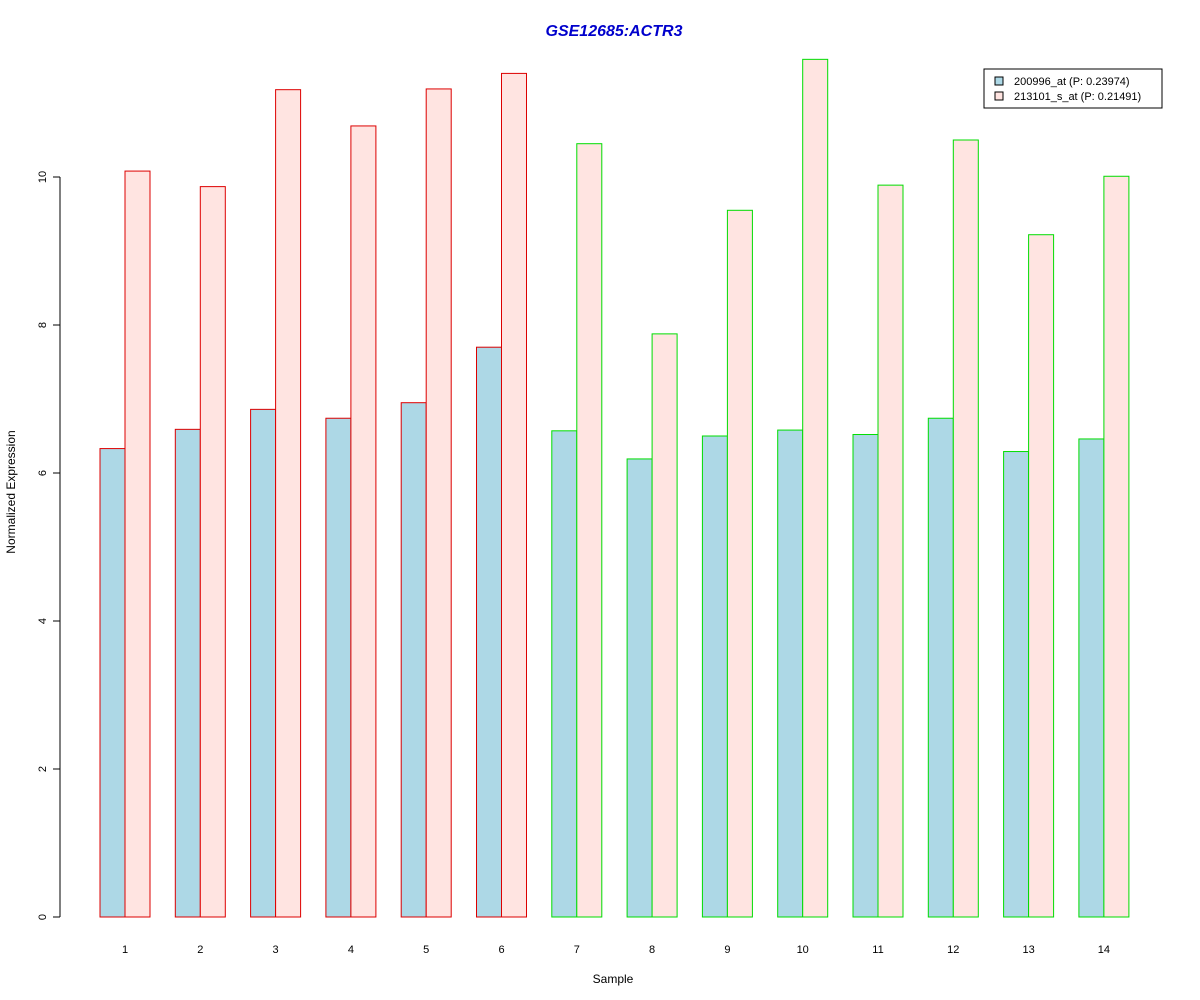  Describe the element at coordinates (43, 177) in the screenshot. I see `y-tick-label: 10` at that location.